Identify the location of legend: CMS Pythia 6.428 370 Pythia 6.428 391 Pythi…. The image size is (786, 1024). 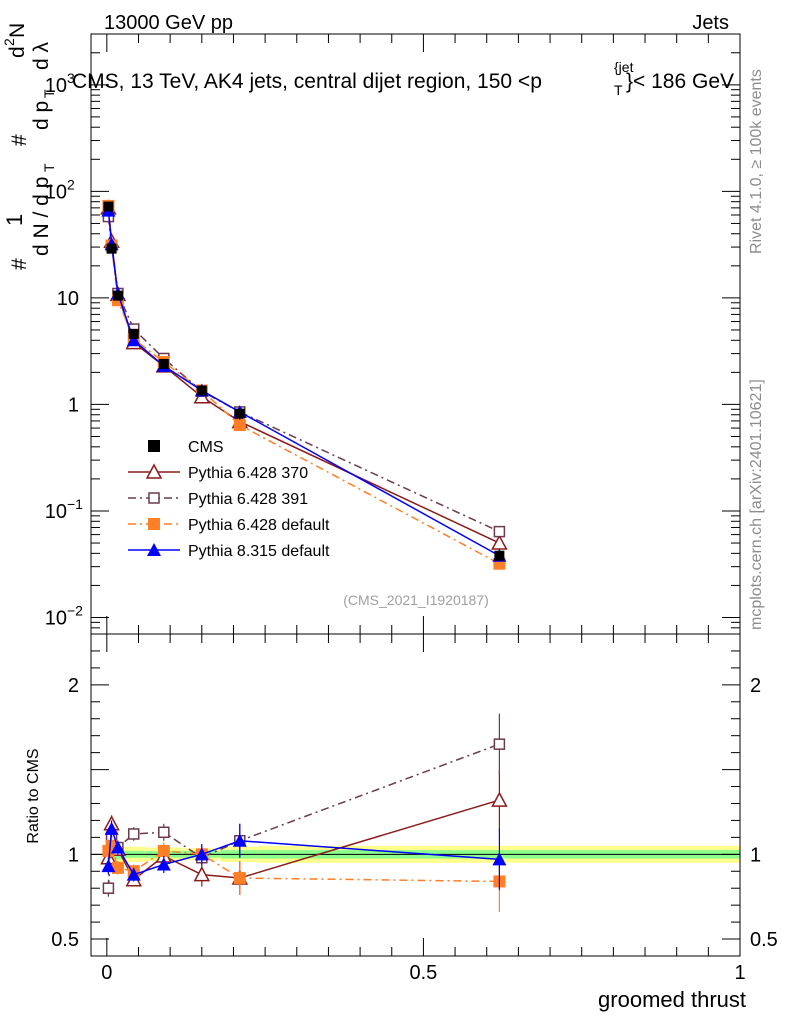
(229, 499).